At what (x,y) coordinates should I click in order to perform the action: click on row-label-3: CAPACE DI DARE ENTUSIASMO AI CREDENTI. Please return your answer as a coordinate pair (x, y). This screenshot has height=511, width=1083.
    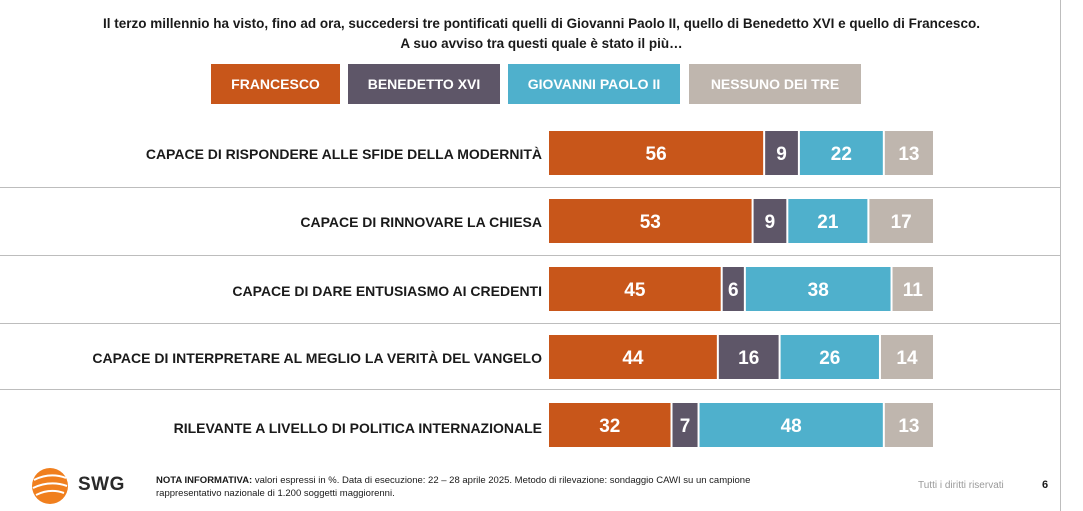
    Looking at the image, I should click on (387, 291).